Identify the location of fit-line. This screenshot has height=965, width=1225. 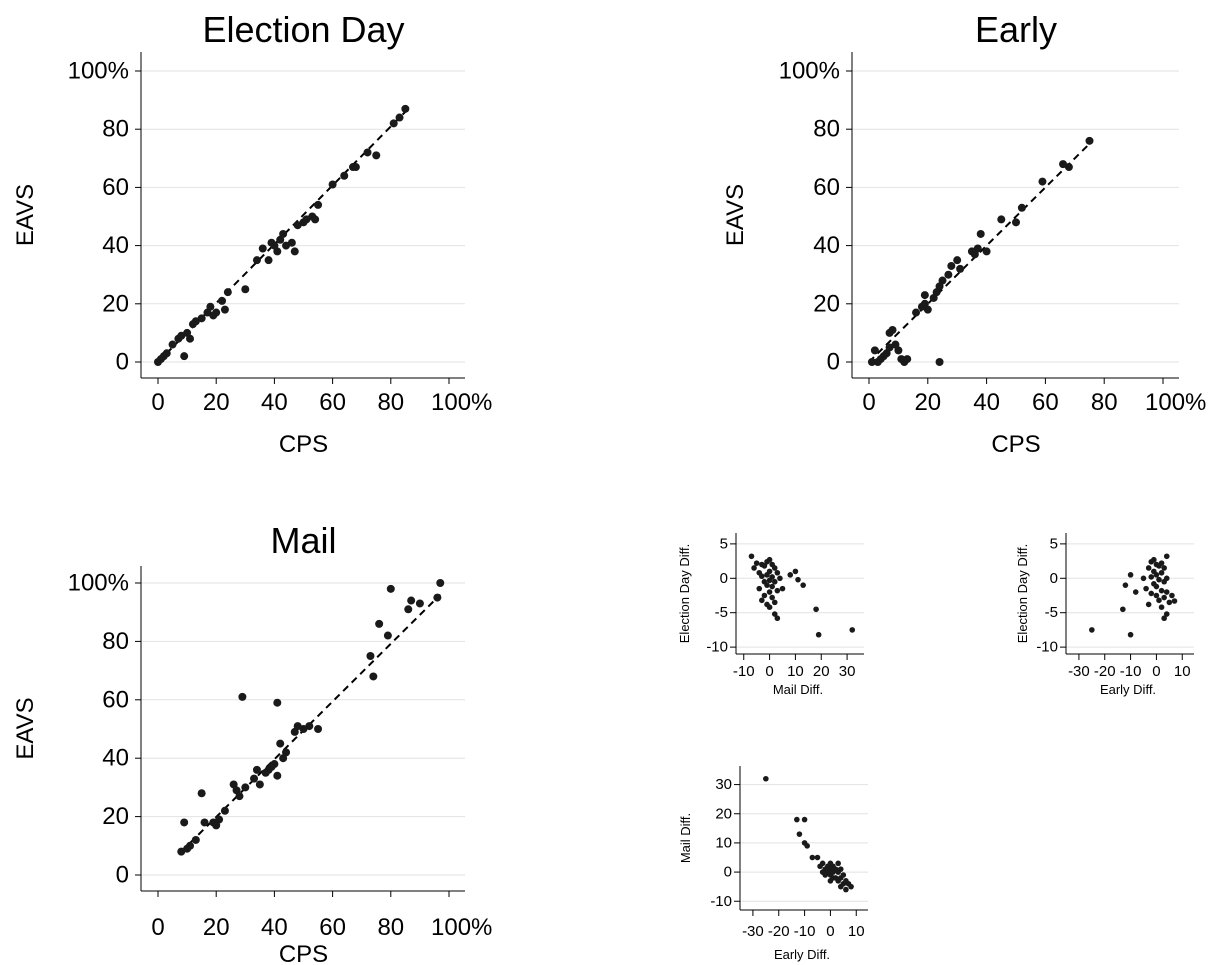
(981, 251).